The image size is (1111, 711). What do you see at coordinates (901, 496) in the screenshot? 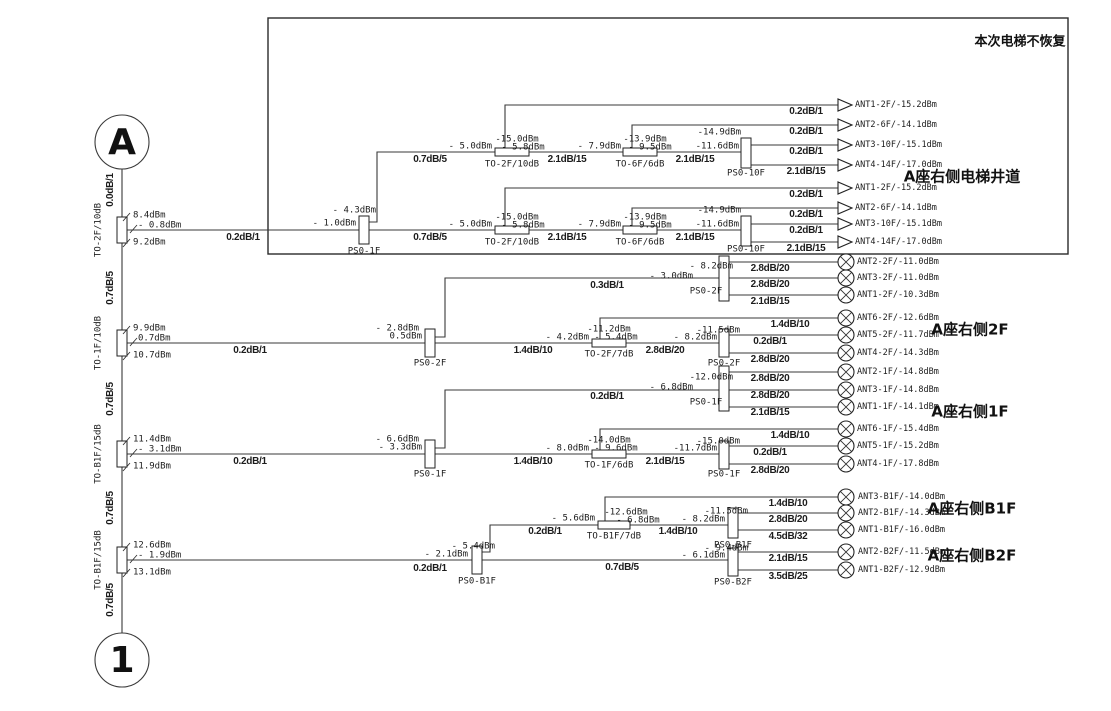
I see `label-basement-b1f-tap_ant-label: ANT3-B1F/-14.0dBm` at bounding box center [901, 496].